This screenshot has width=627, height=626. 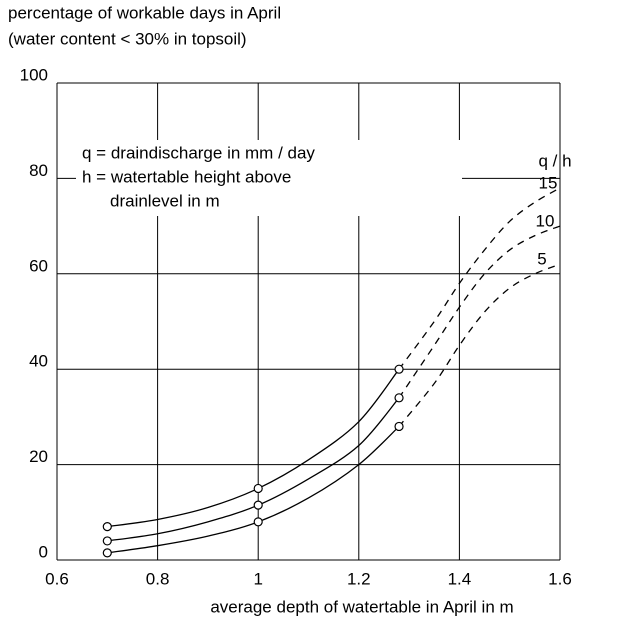 What do you see at coordinates (158, 578) in the screenshot?
I see `x-tick-label: 0.8` at bounding box center [158, 578].